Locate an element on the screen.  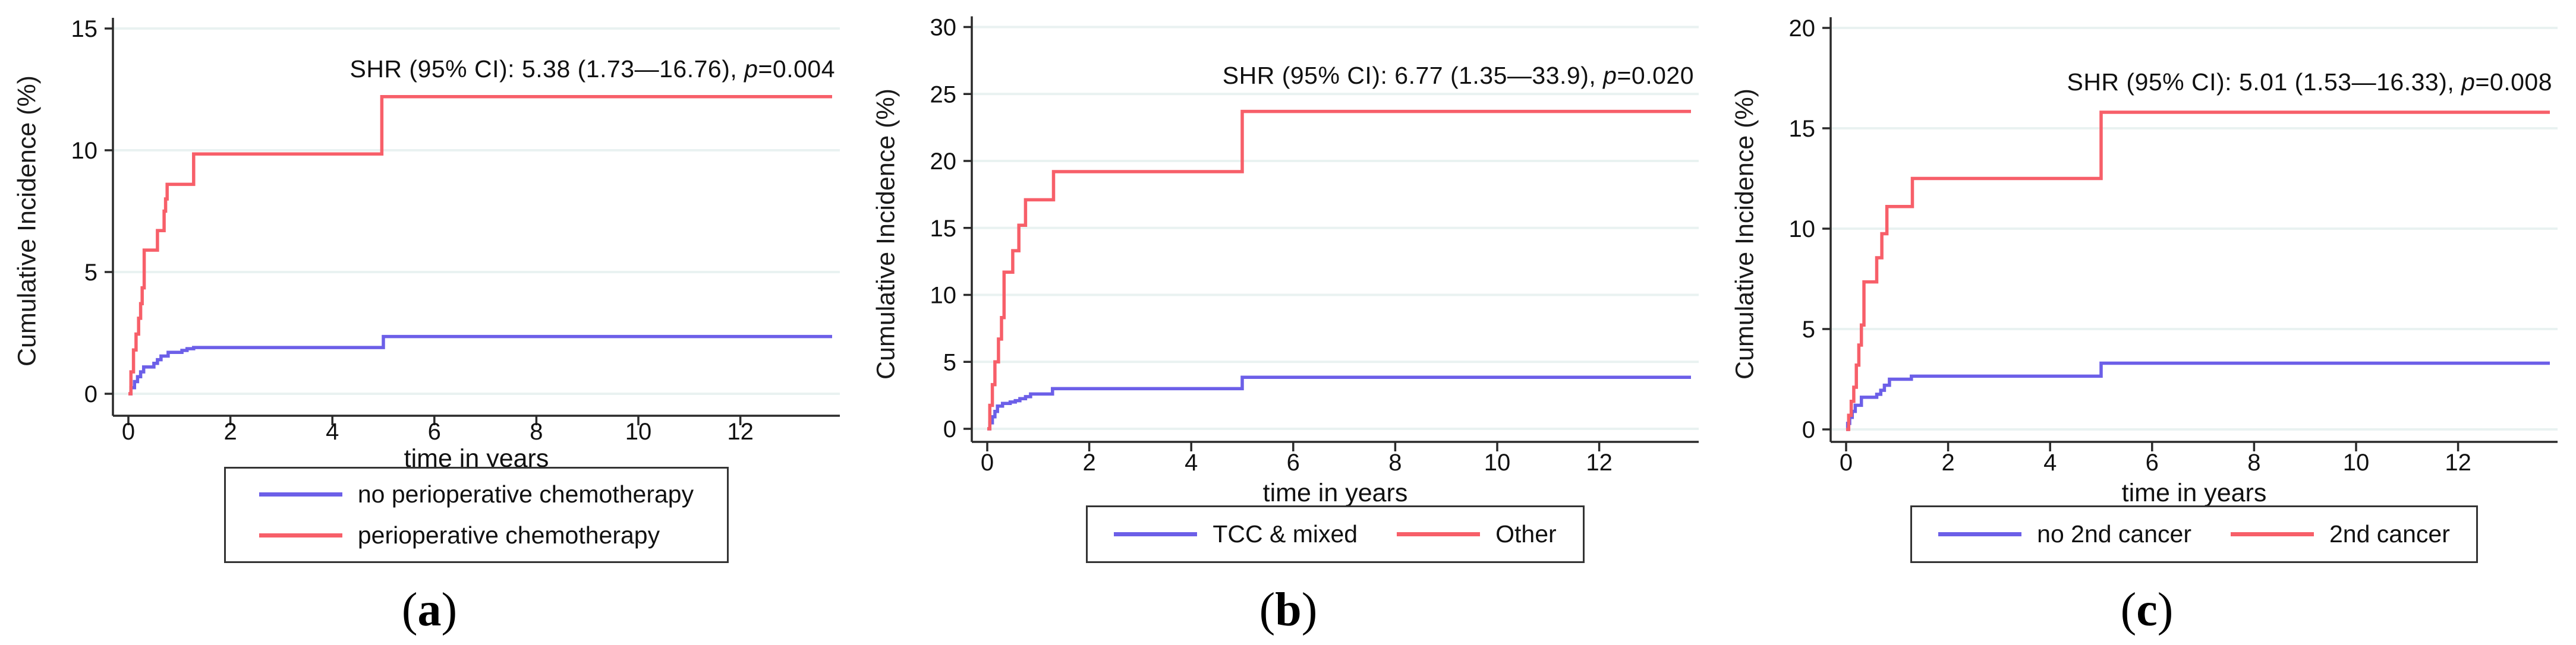
panel-caption: (c) is located at coordinates (2147, 610).